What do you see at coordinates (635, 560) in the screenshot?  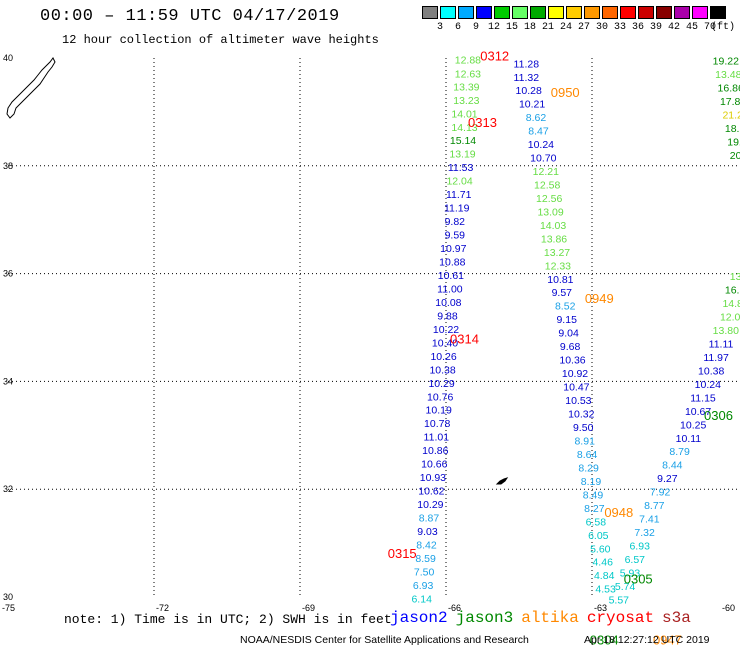 I see `wave-height-label: 6.57` at bounding box center [635, 560].